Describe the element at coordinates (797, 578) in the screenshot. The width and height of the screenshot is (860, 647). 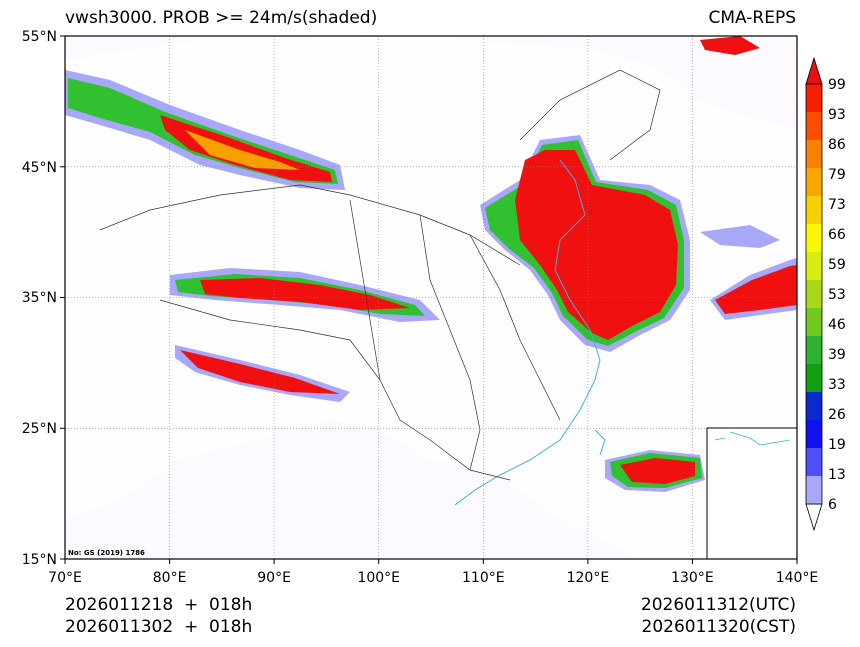
I see `lon-label-140: 140°E` at that location.